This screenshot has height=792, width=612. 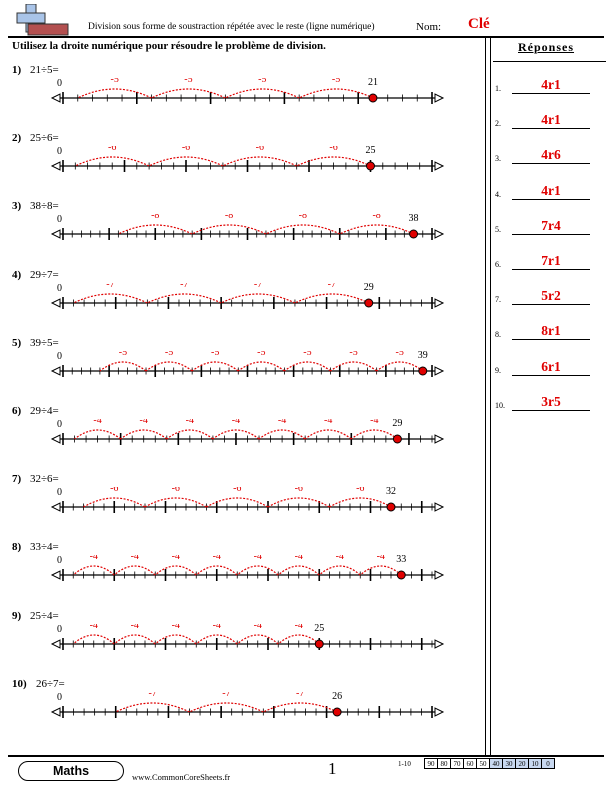 I want to click on answer-value: 4r1, so click(x=551, y=191).